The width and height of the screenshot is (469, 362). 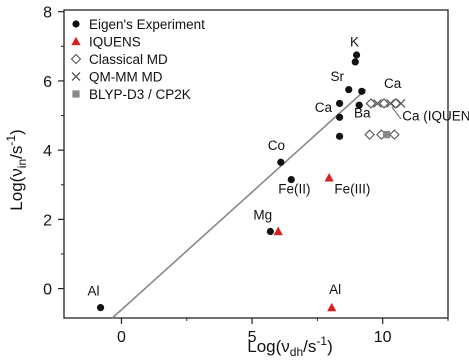 What do you see at coordinates (383, 337) in the screenshot?
I see `x-tick-label: 10` at bounding box center [383, 337].